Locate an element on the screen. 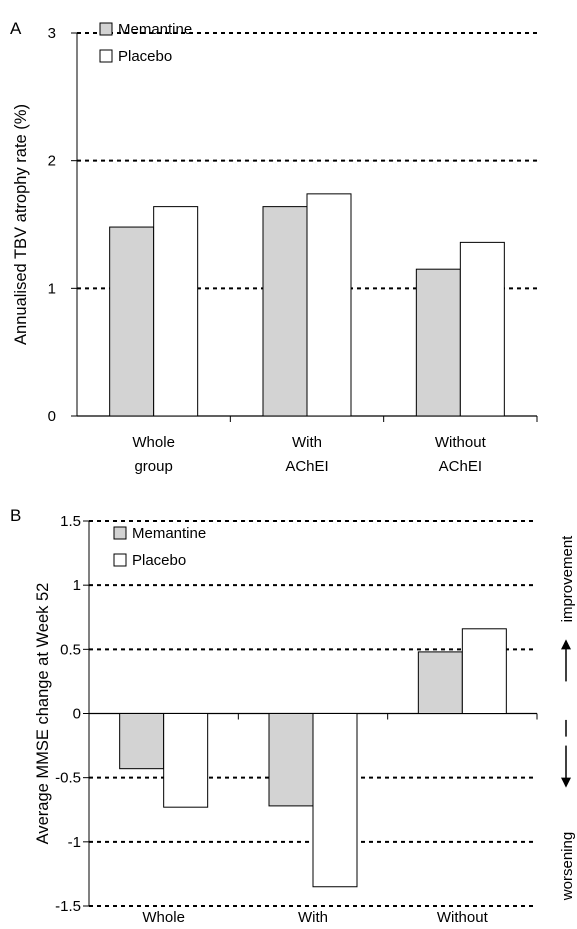 This screenshot has height=929, width=577. x-category-label: group is located at coordinates (153, 466).